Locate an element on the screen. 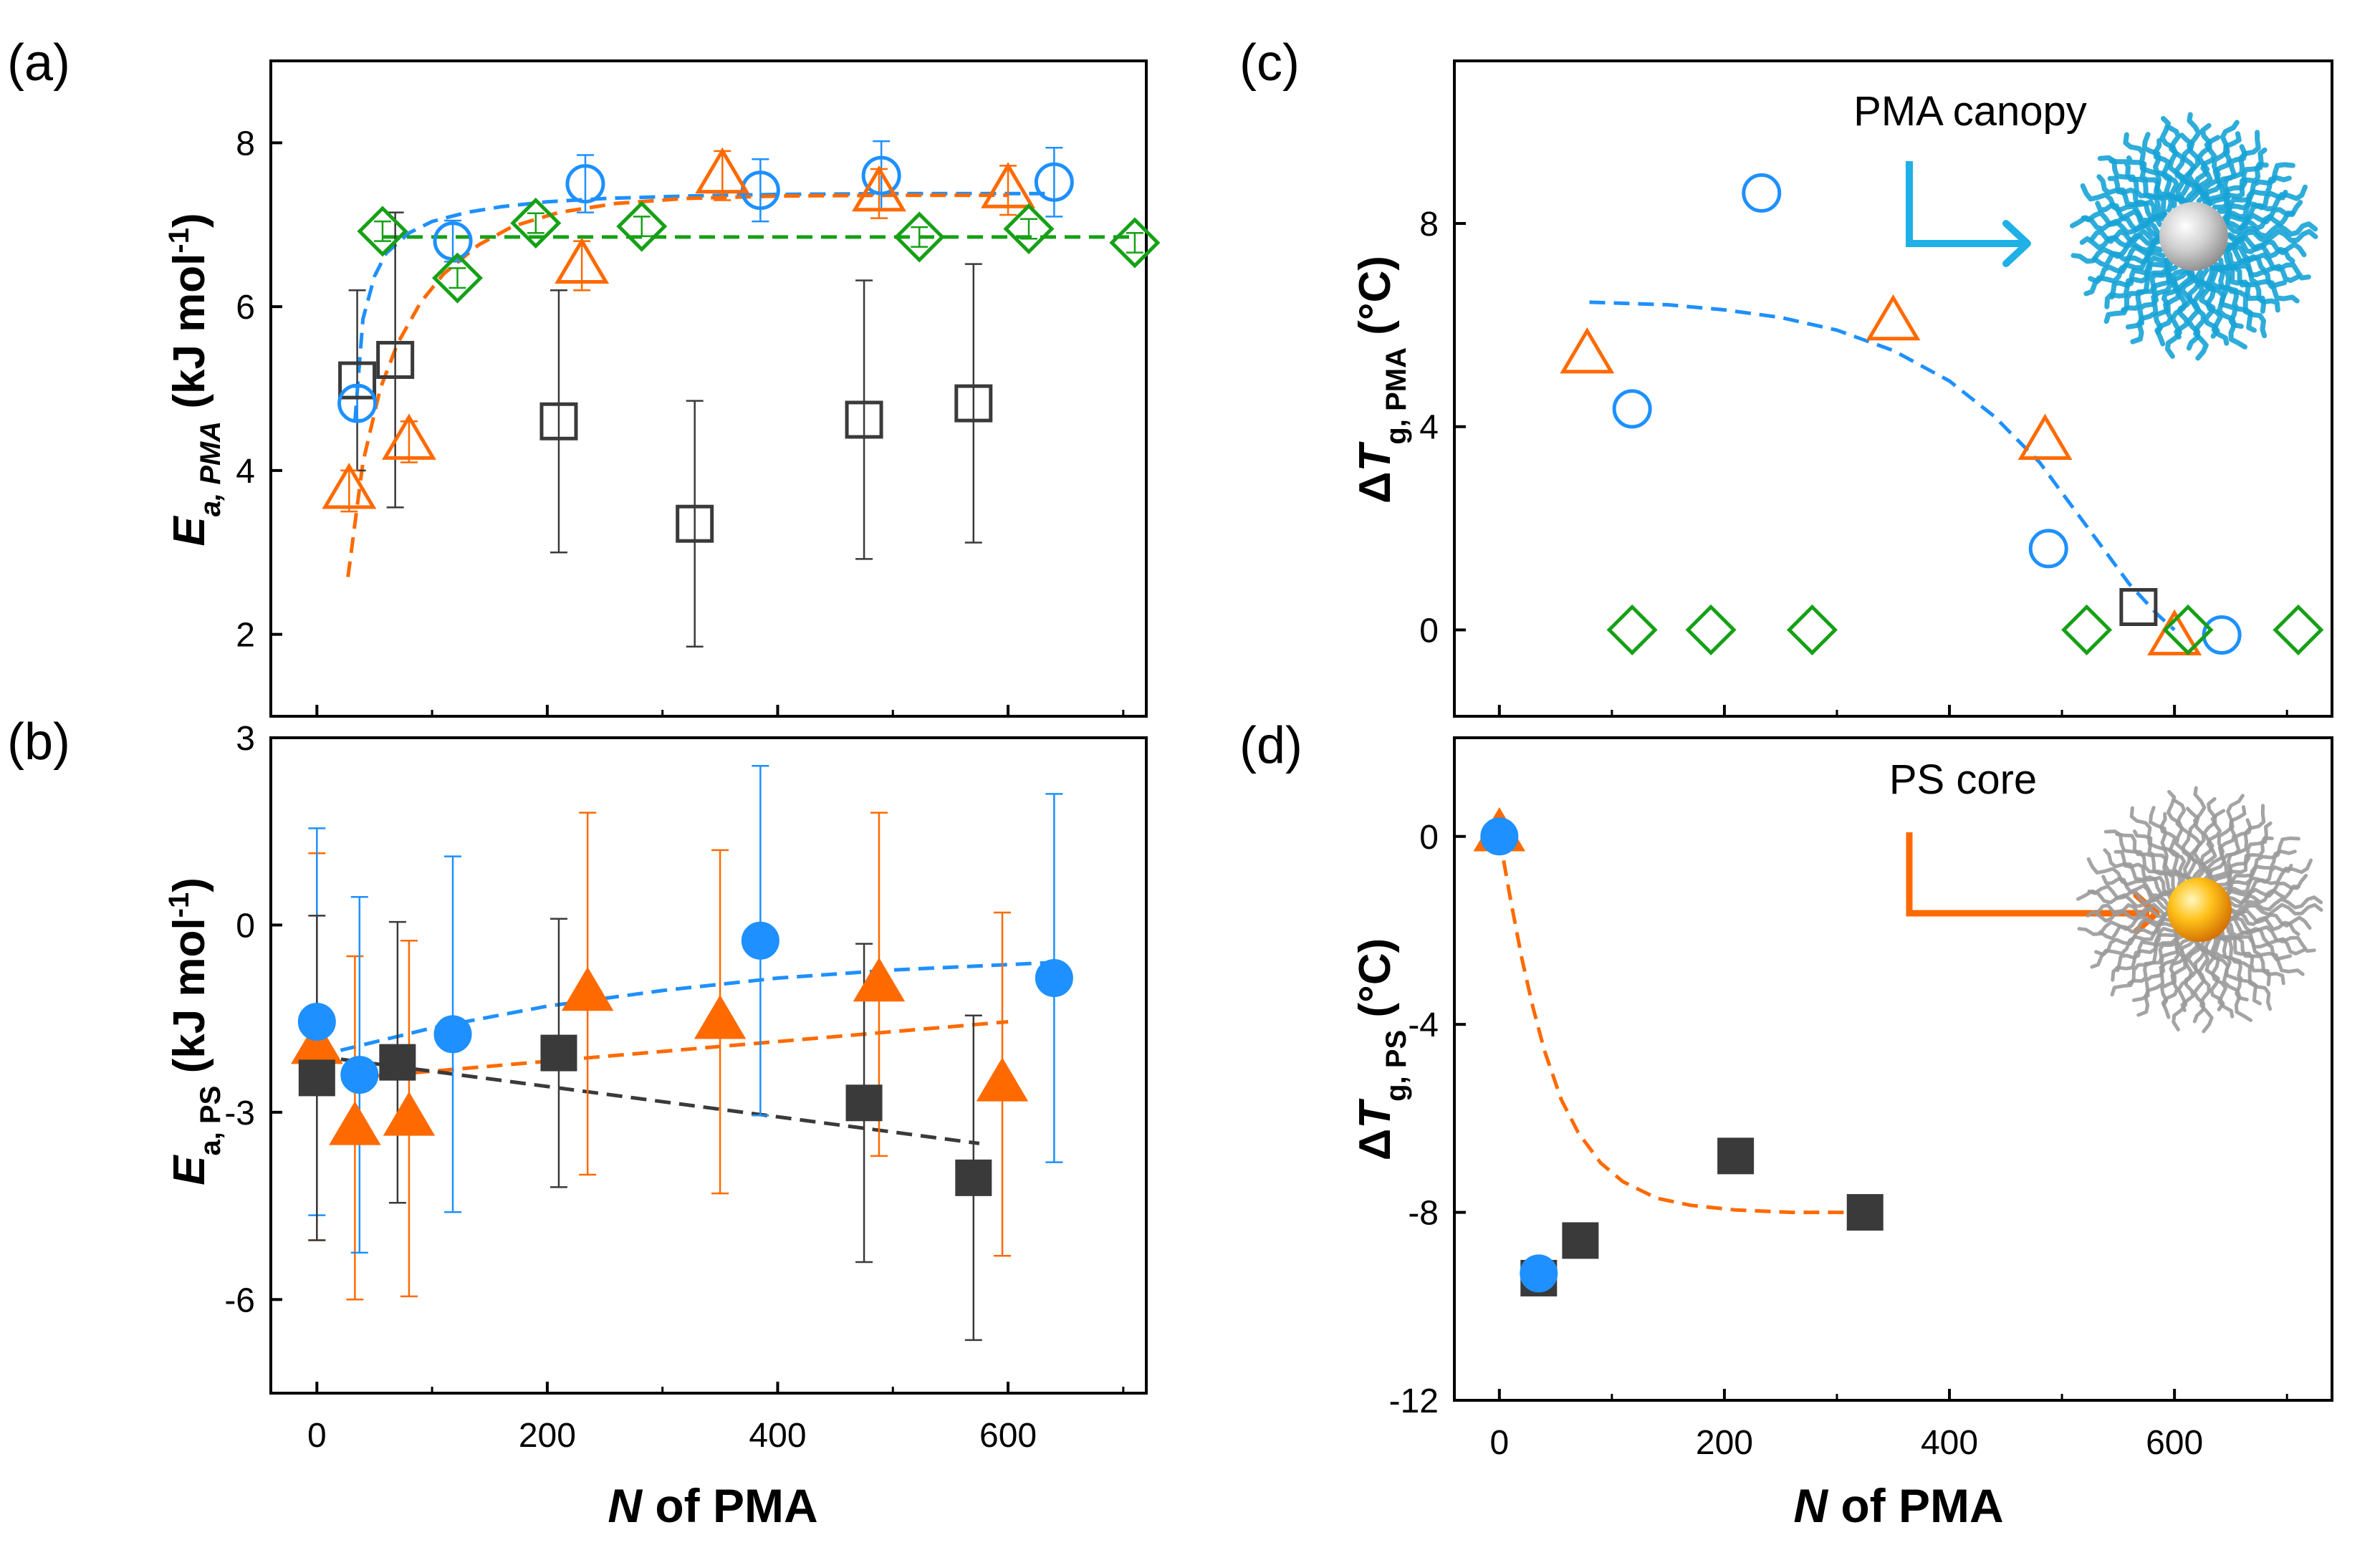  panel-b-x-axis-title: N of PMA is located at coordinates (712, 1505).